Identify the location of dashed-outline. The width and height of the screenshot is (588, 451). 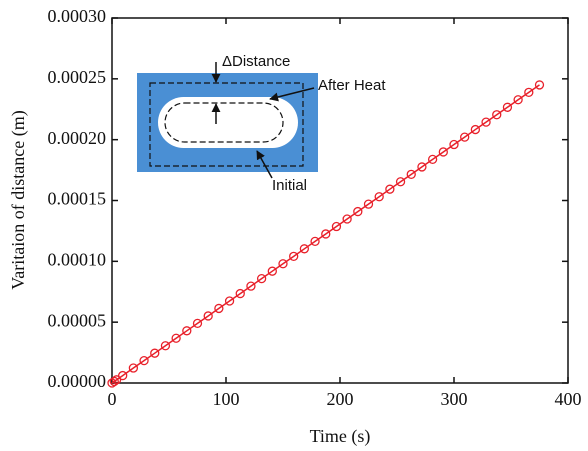
(226, 124).